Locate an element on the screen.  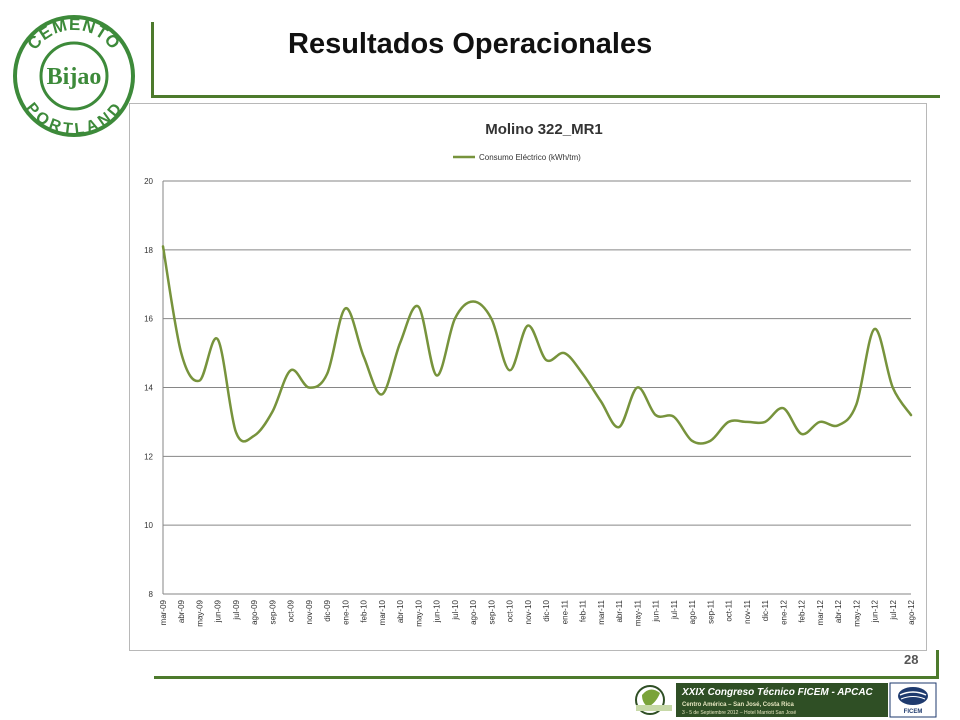
x-tick-label: abr-12 is located at coordinates (838, 611).